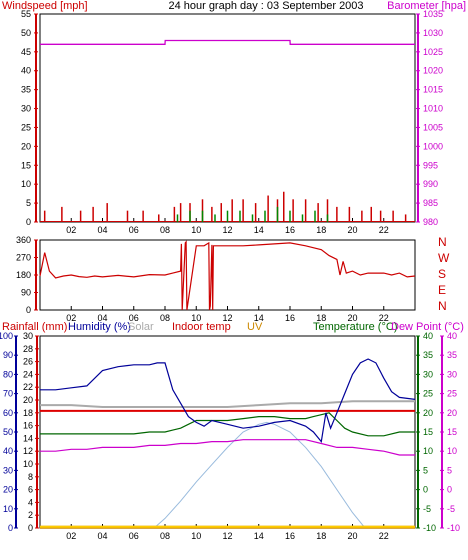  Describe the element at coordinates (28, 451) in the screenshot. I see `rain-axis-label: 12` at that location.